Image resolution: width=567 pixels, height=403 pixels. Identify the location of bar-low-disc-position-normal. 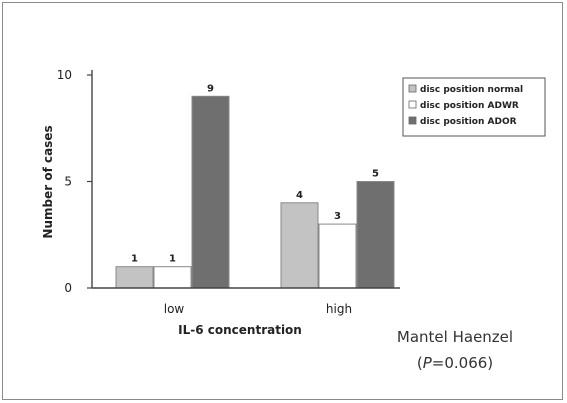
(134, 277).